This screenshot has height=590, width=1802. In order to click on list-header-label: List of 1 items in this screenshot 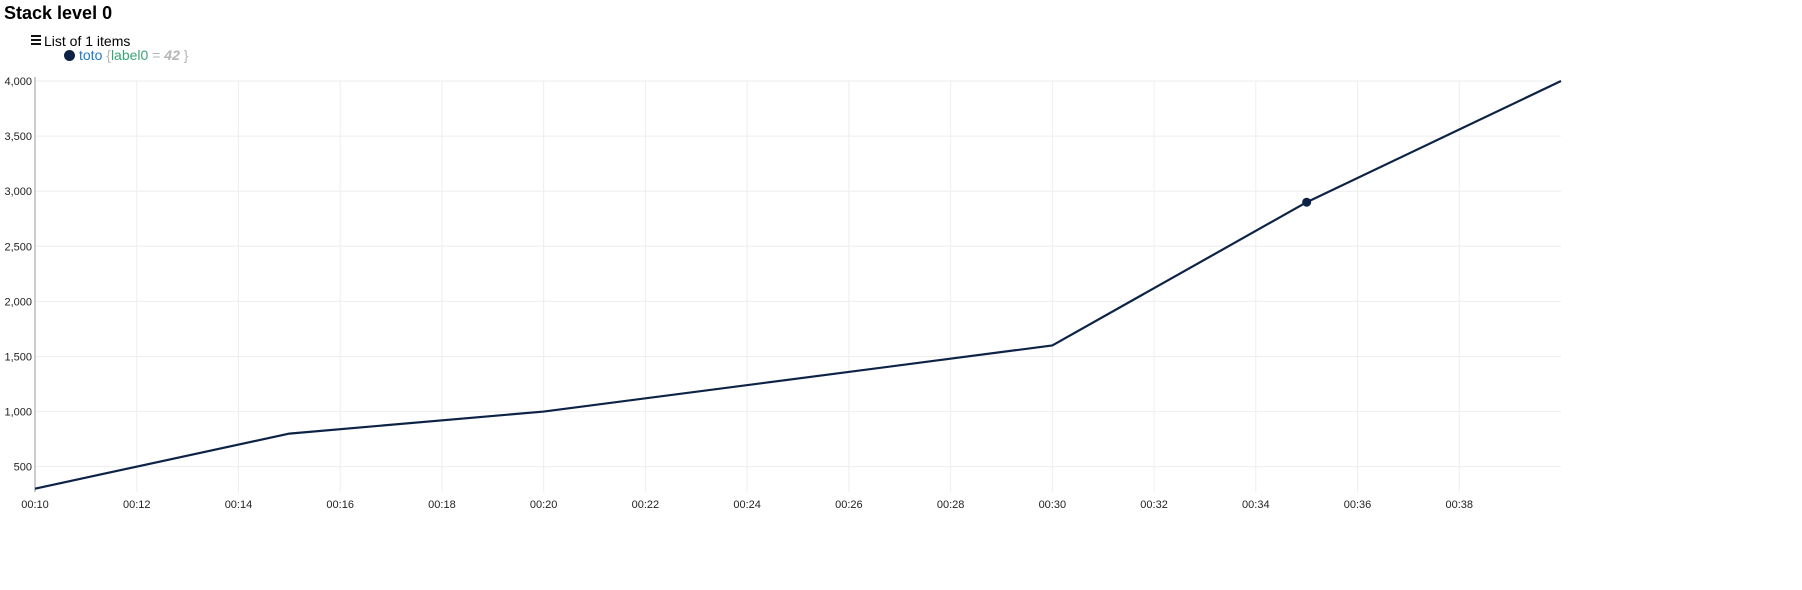, I will do `click(87, 41)`.